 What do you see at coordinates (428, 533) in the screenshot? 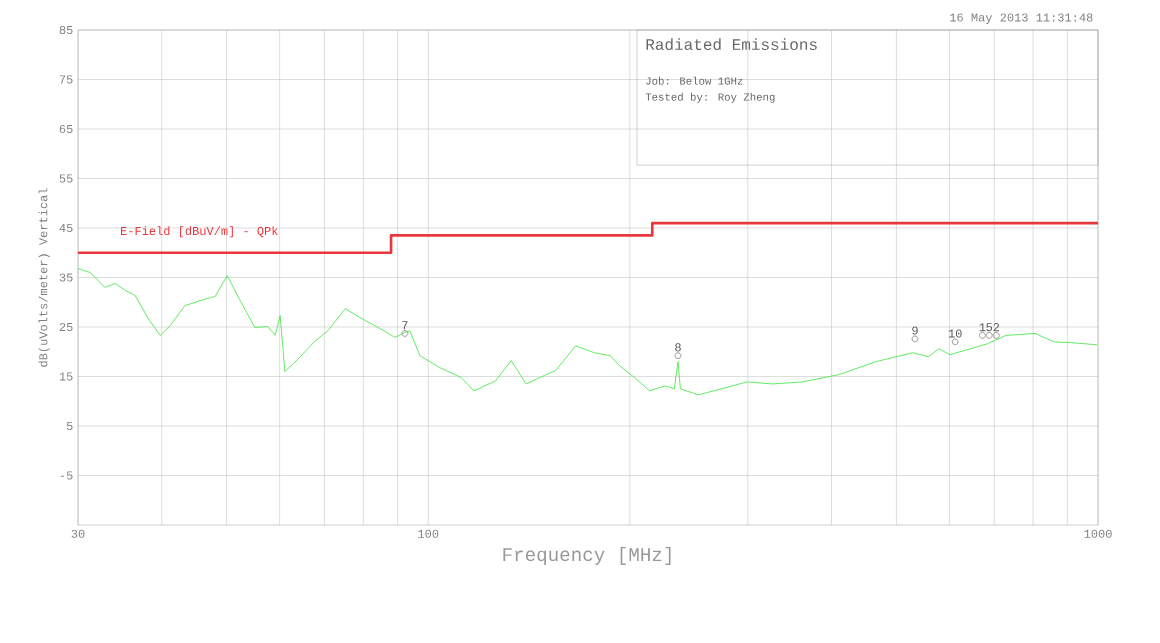
I see `x-tick-label: 100` at bounding box center [428, 533].